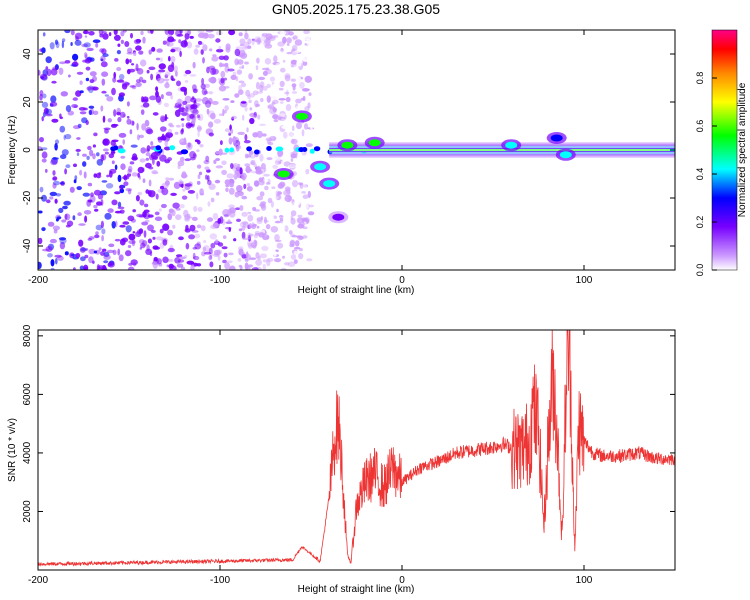 Image resolution: width=750 pixels, height=600 pixels. I want to click on x-tick-label: 0, so click(402, 580).